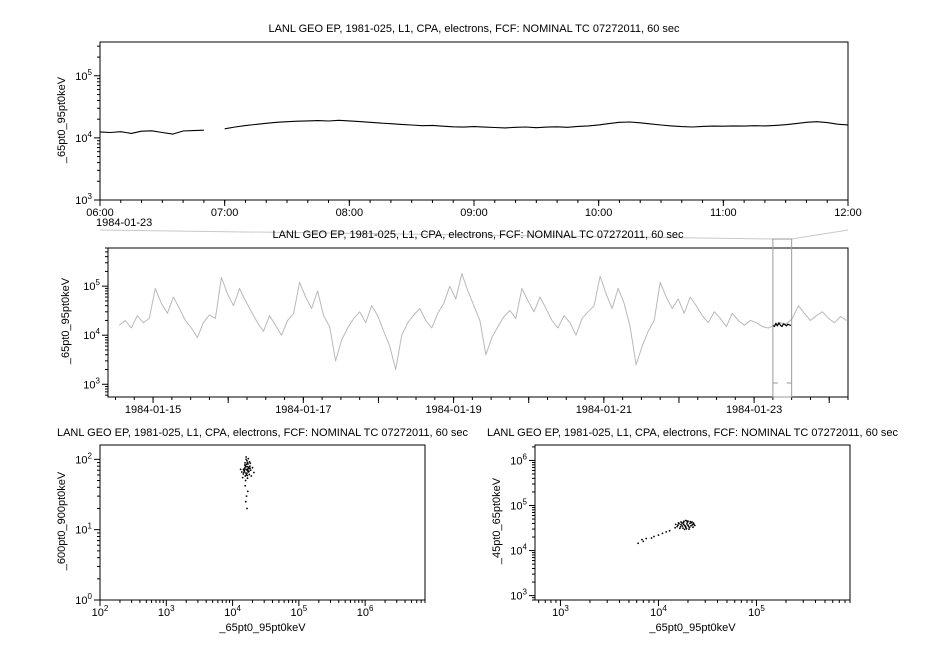 This screenshot has height=647, width=926. I want to click on y-axis-label-scatter-left: _600pt0_900pt0keV, so click(62, 521).